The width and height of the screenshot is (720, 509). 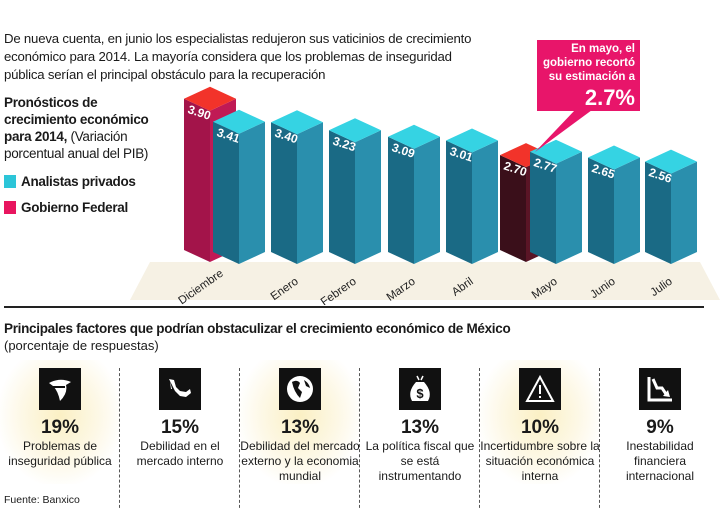 I want to click on gobierno-bar-value-label: 2.70, so click(x=515, y=169).